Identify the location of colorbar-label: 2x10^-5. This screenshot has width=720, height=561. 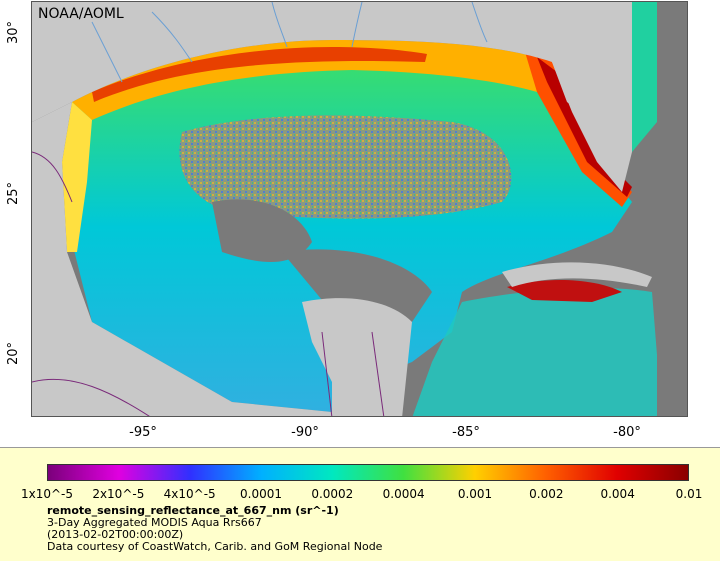
(118, 494).